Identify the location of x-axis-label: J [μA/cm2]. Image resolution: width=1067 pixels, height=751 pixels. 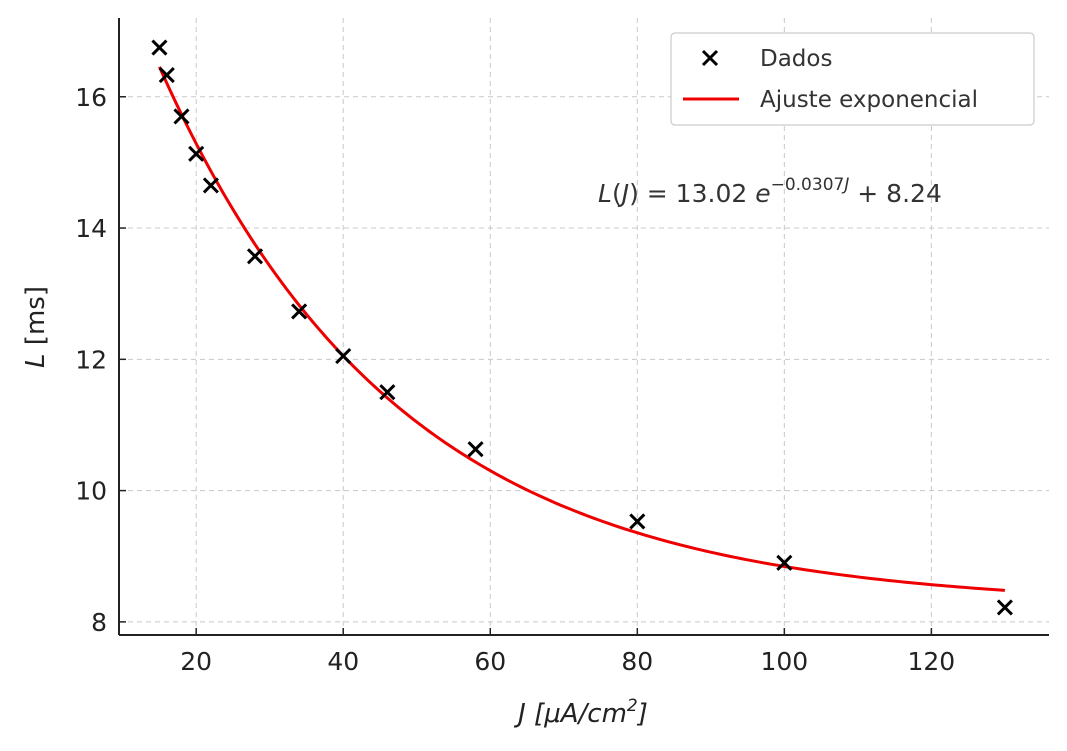
(580, 712).